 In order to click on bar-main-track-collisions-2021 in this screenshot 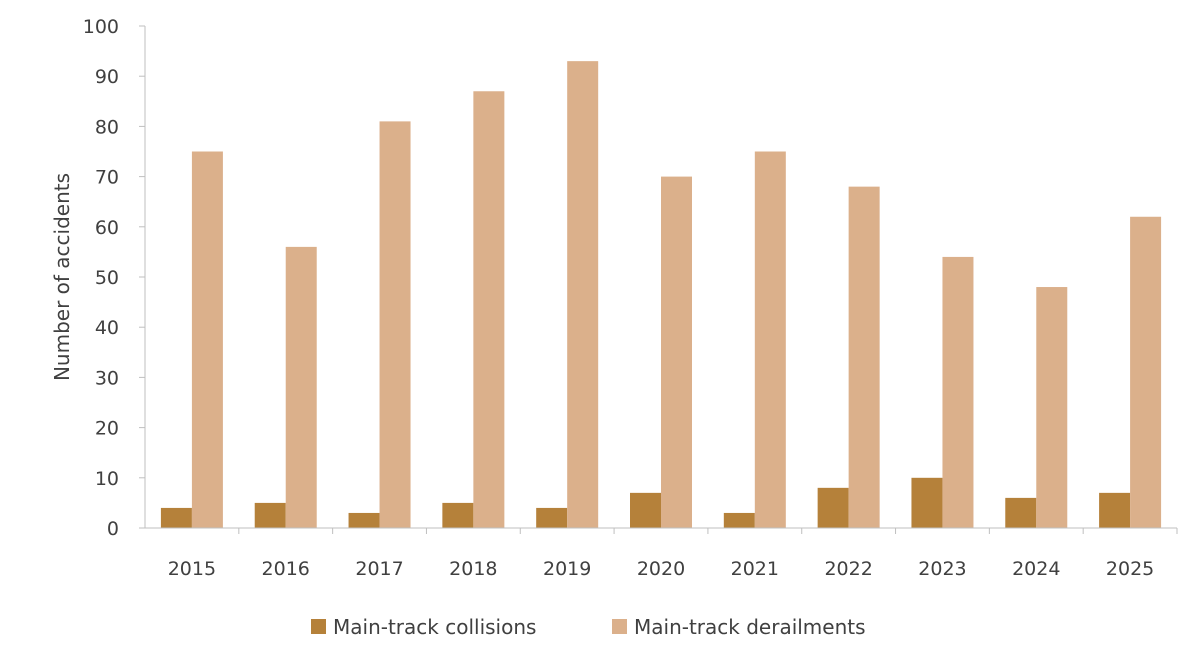, I will do `click(739, 520)`.